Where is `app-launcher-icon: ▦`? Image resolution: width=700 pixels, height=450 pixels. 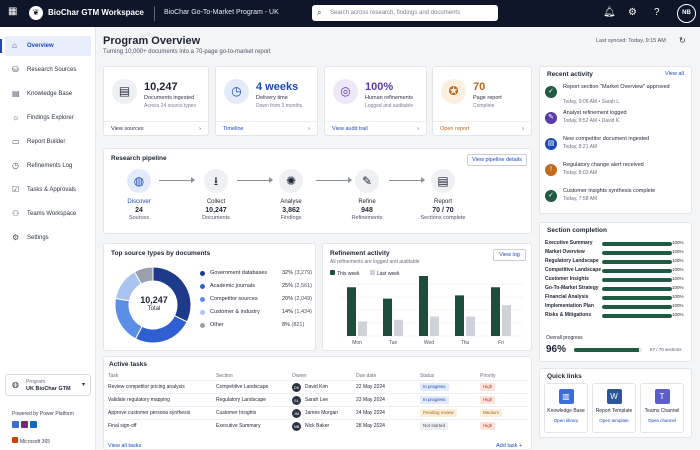
app-launcher-icon: ▦ is located at coordinates (13, 11).